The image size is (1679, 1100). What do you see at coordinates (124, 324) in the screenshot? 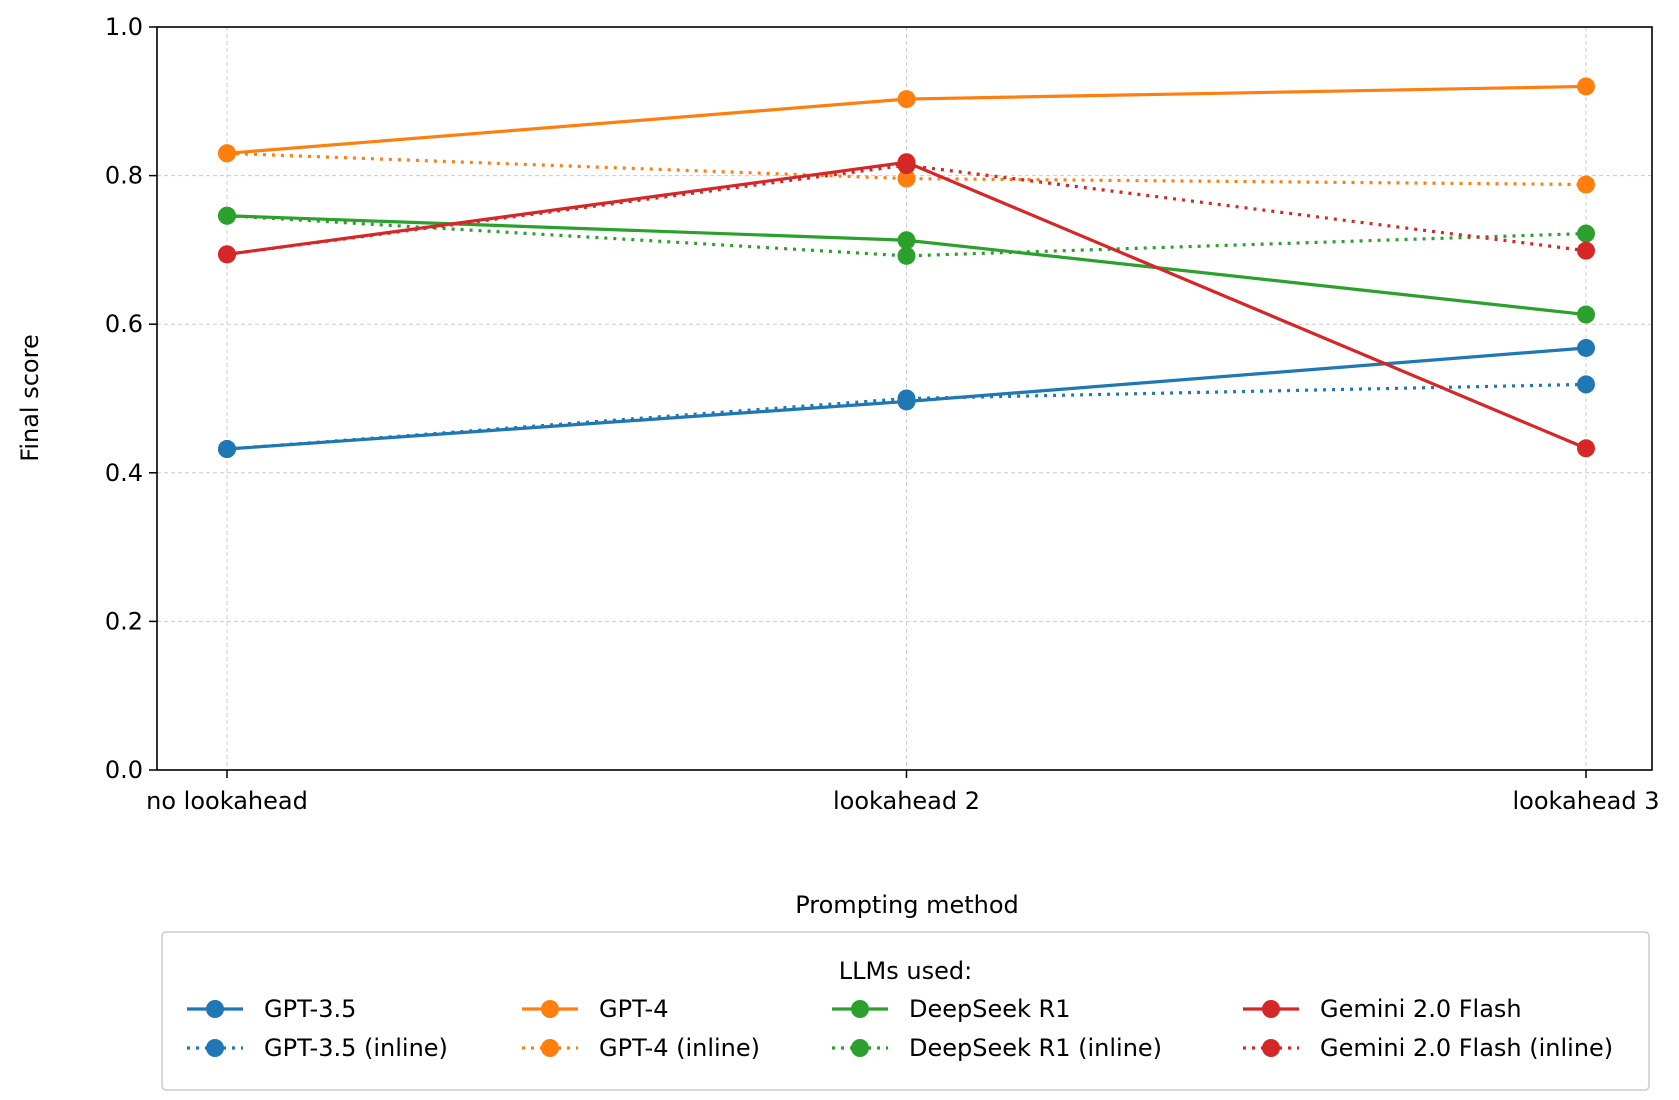
I see `y-tick-label: 0.6` at bounding box center [124, 324].